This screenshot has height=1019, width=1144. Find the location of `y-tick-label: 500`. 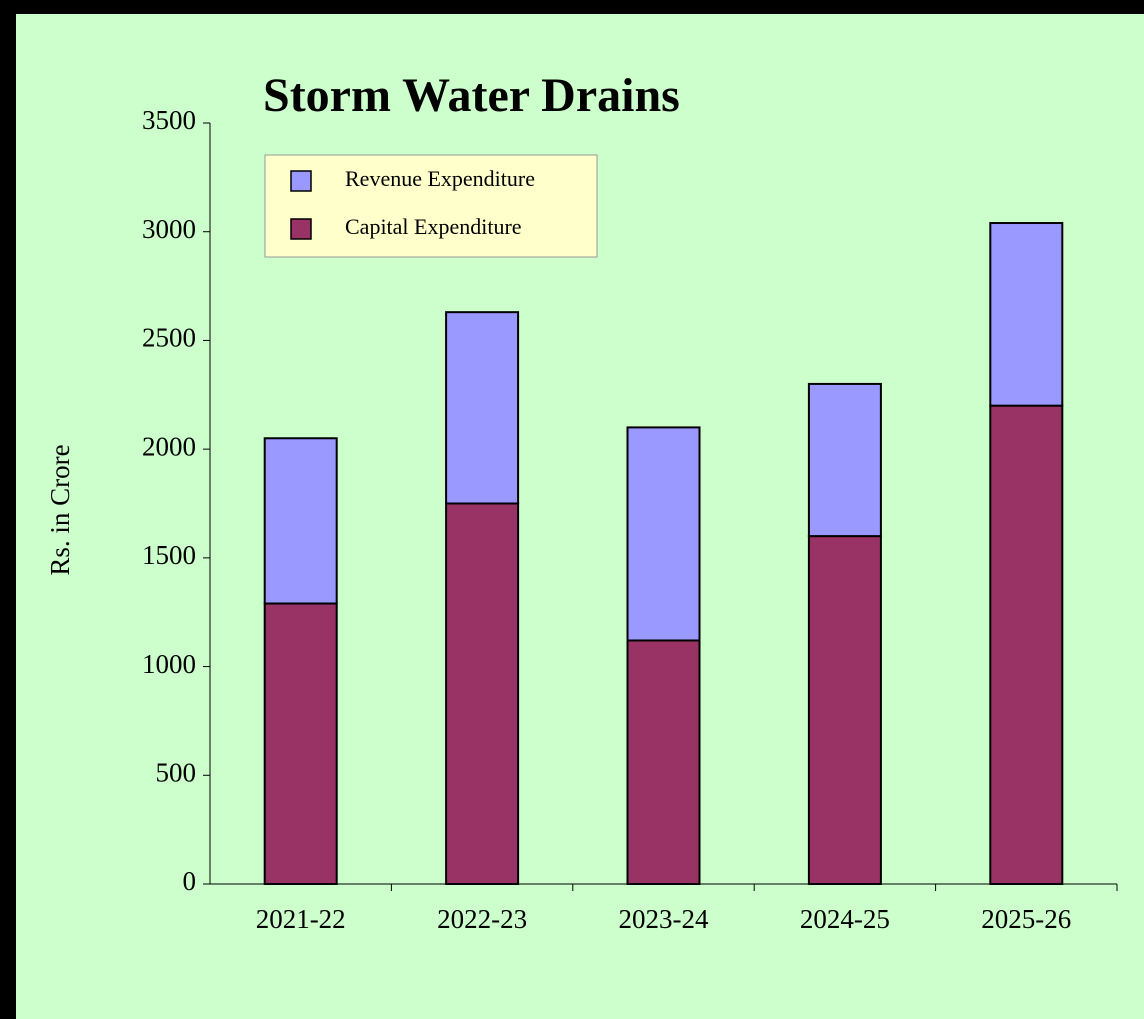

y-tick-label: 500 is located at coordinates (176, 772).